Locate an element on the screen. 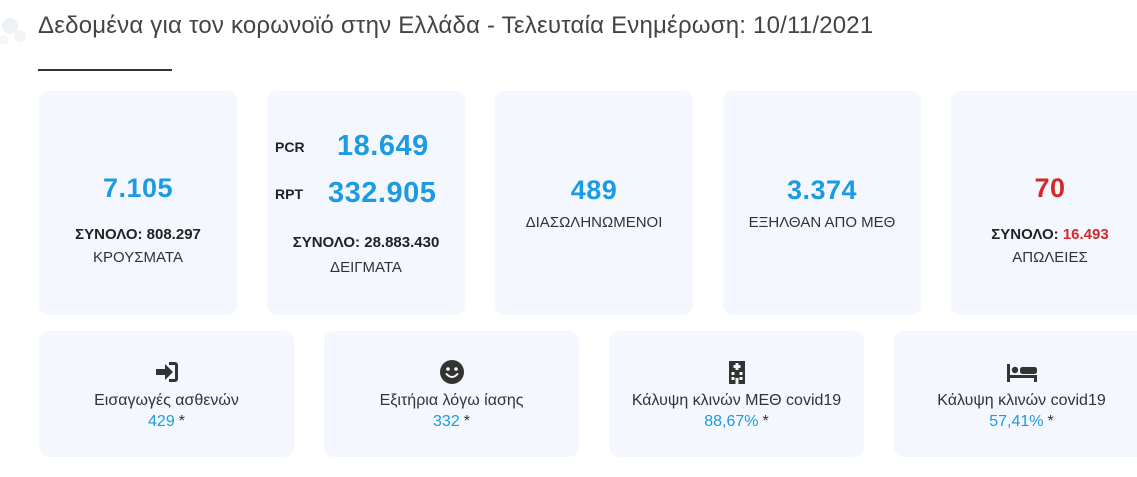 This screenshot has width=1137, height=477. deaths-caption: ΑΠΩΛΕΙΕΣ is located at coordinates (1050, 257).